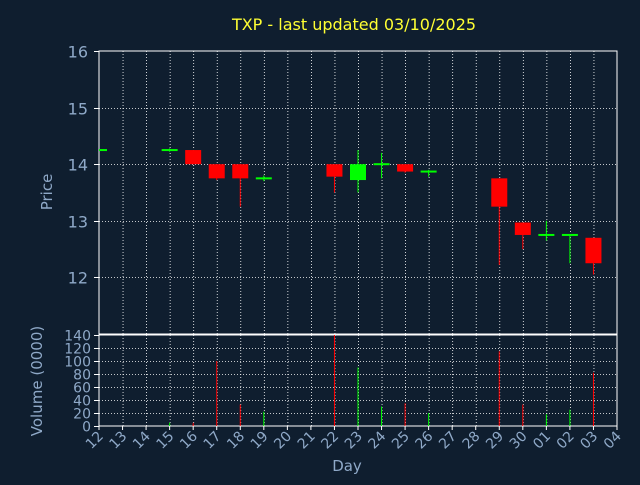  I want to click on volume-tick-label: 140, so click(77, 337).